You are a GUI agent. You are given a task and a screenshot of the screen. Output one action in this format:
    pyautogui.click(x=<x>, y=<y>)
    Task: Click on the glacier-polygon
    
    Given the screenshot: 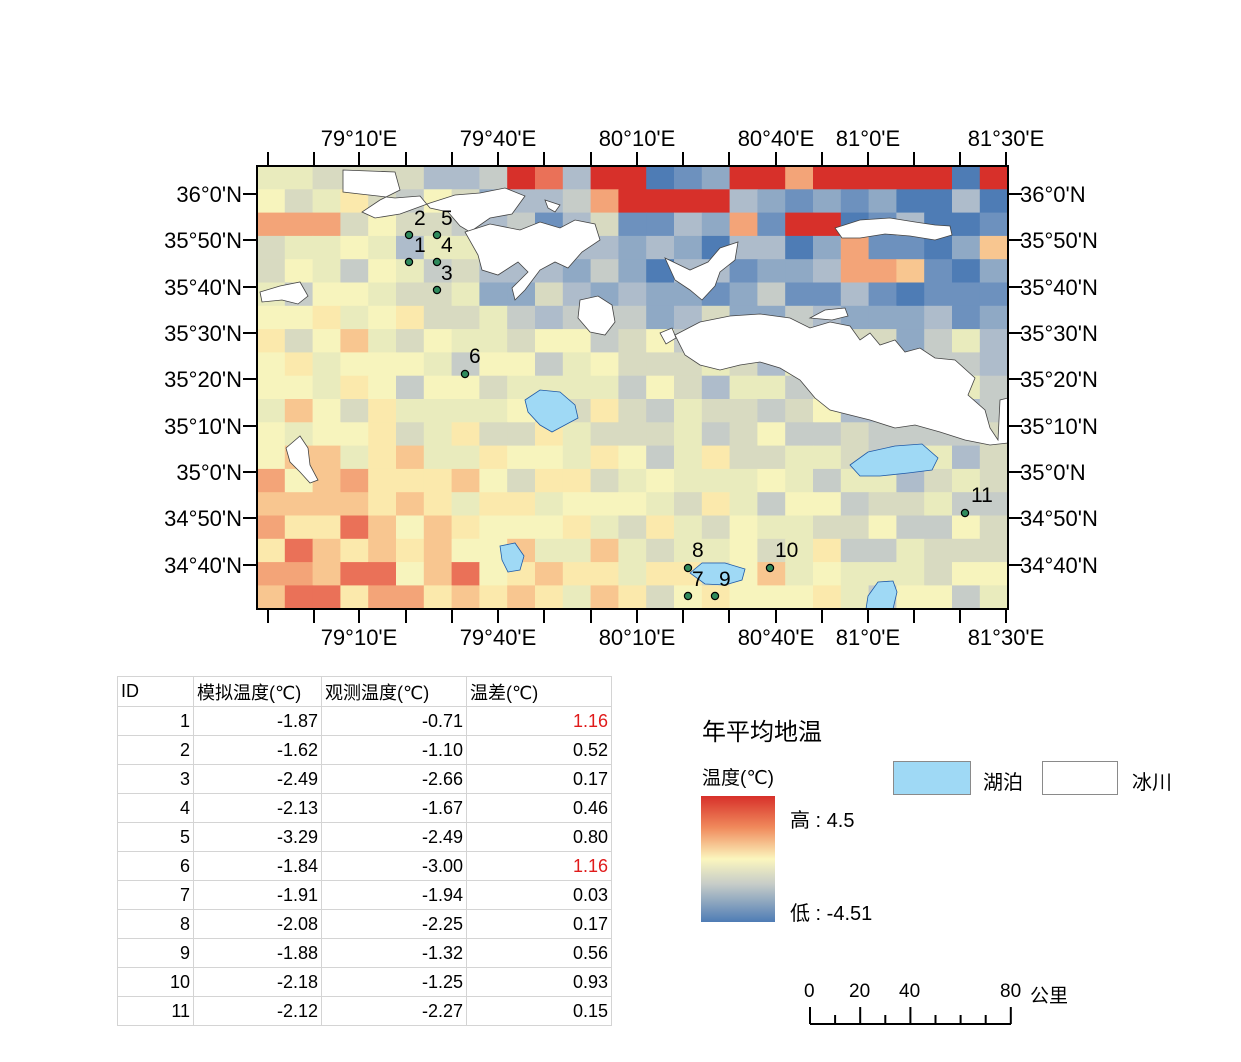 What is the action you would take?
    pyautogui.click(x=828, y=314)
    